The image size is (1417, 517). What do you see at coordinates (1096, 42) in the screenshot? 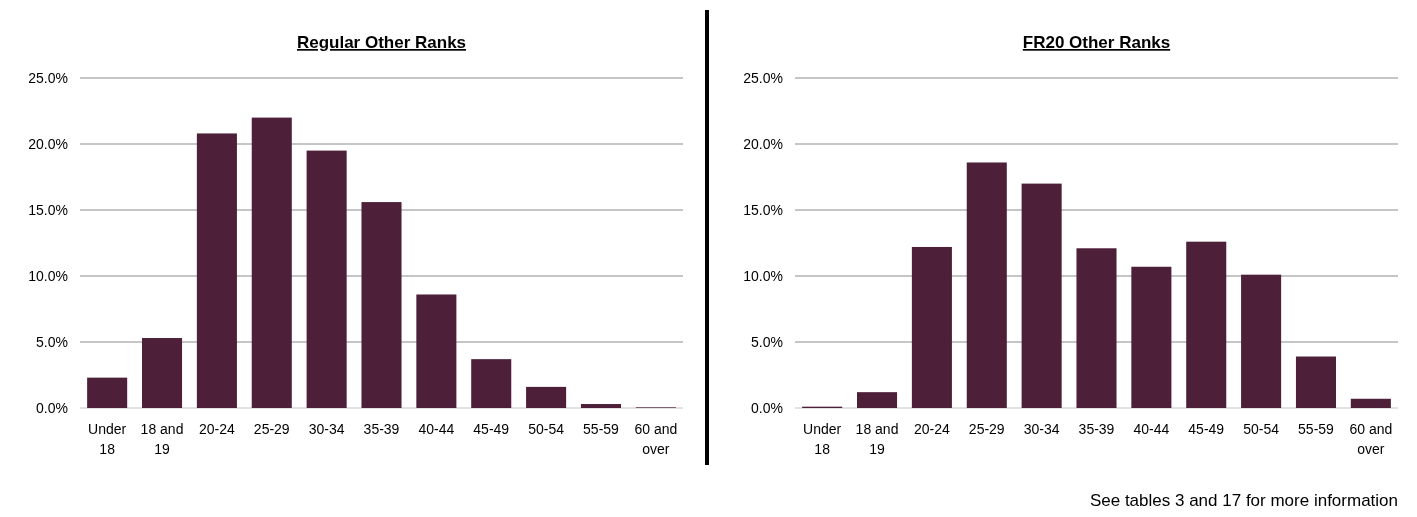
I see `chart-title: FR20 Other Ranks` at bounding box center [1096, 42].